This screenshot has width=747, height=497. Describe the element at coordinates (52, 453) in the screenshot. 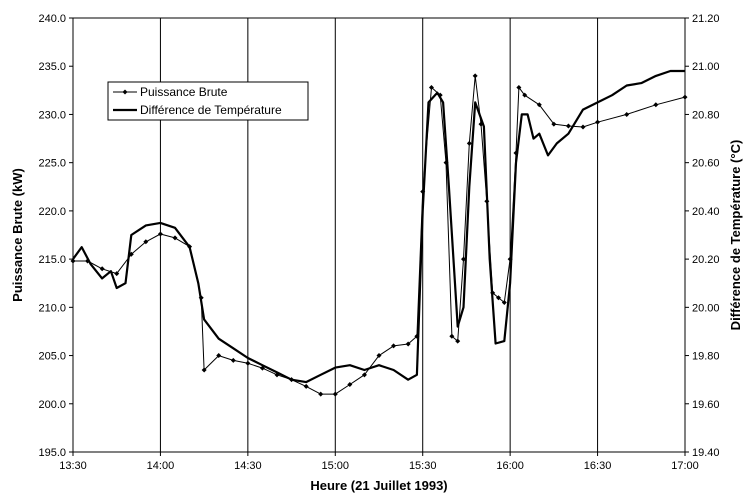

I see `y-tick-label: 195.0` at that location.